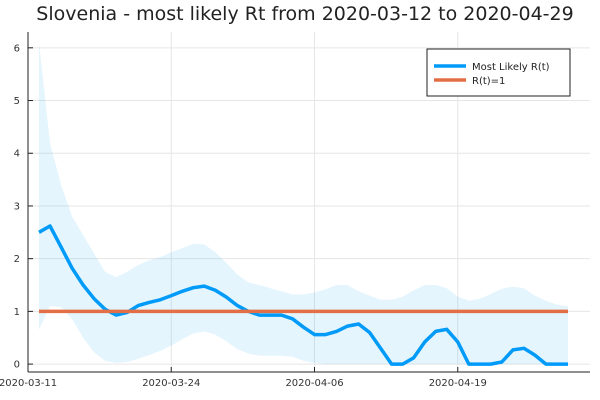 This screenshot has height=400, width=600. I want to click on y-tick-label: 0, so click(17, 365).